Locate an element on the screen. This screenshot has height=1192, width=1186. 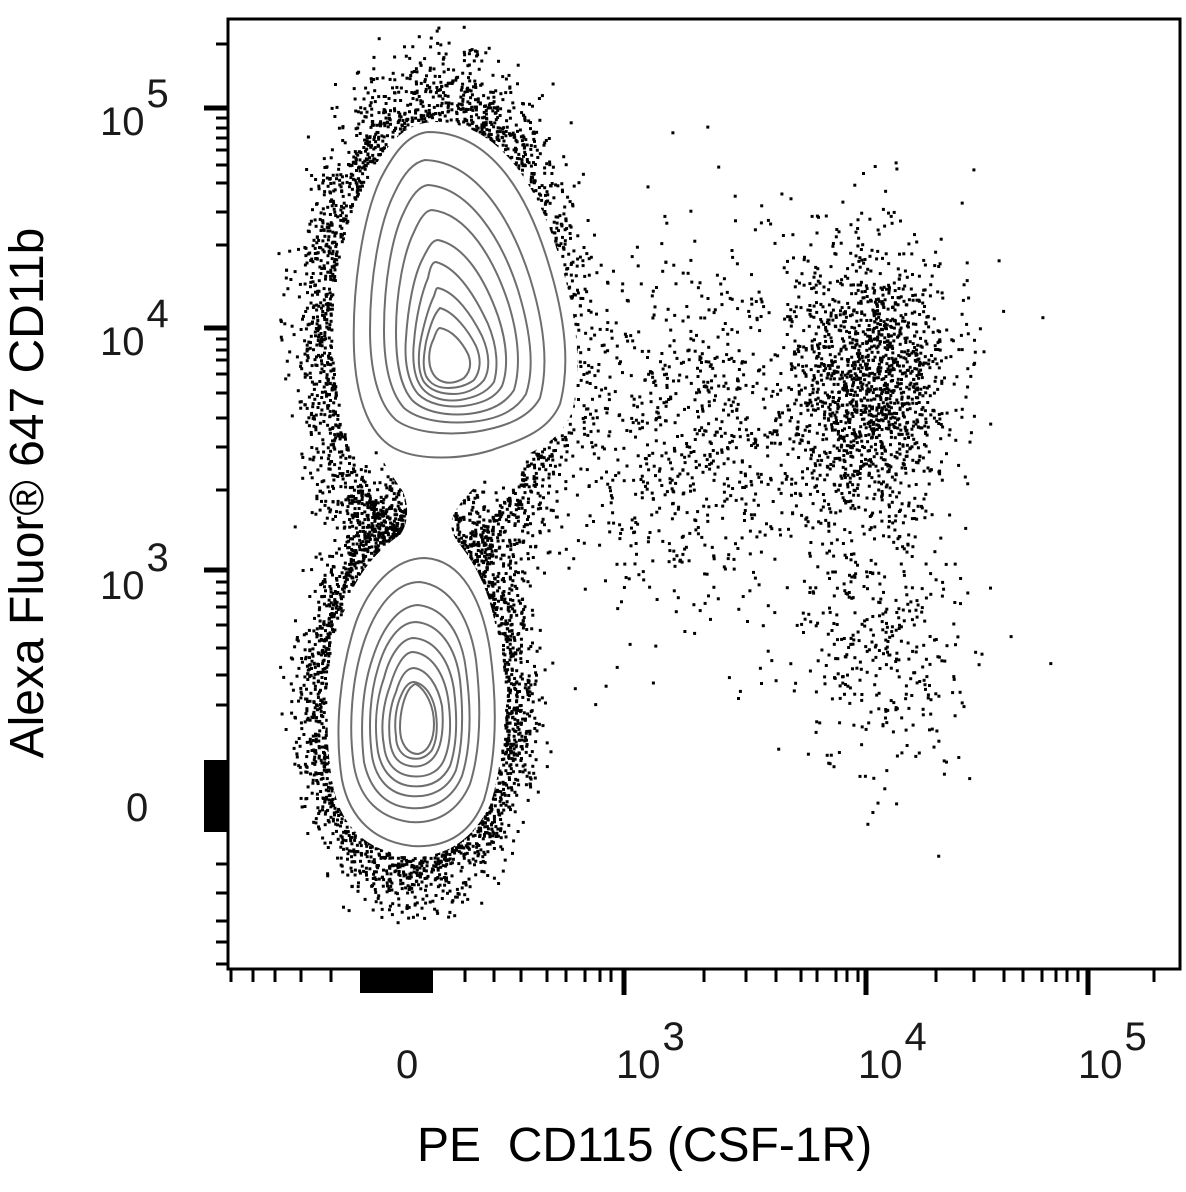
x-axis-ticks is located at coordinates (692, 982).